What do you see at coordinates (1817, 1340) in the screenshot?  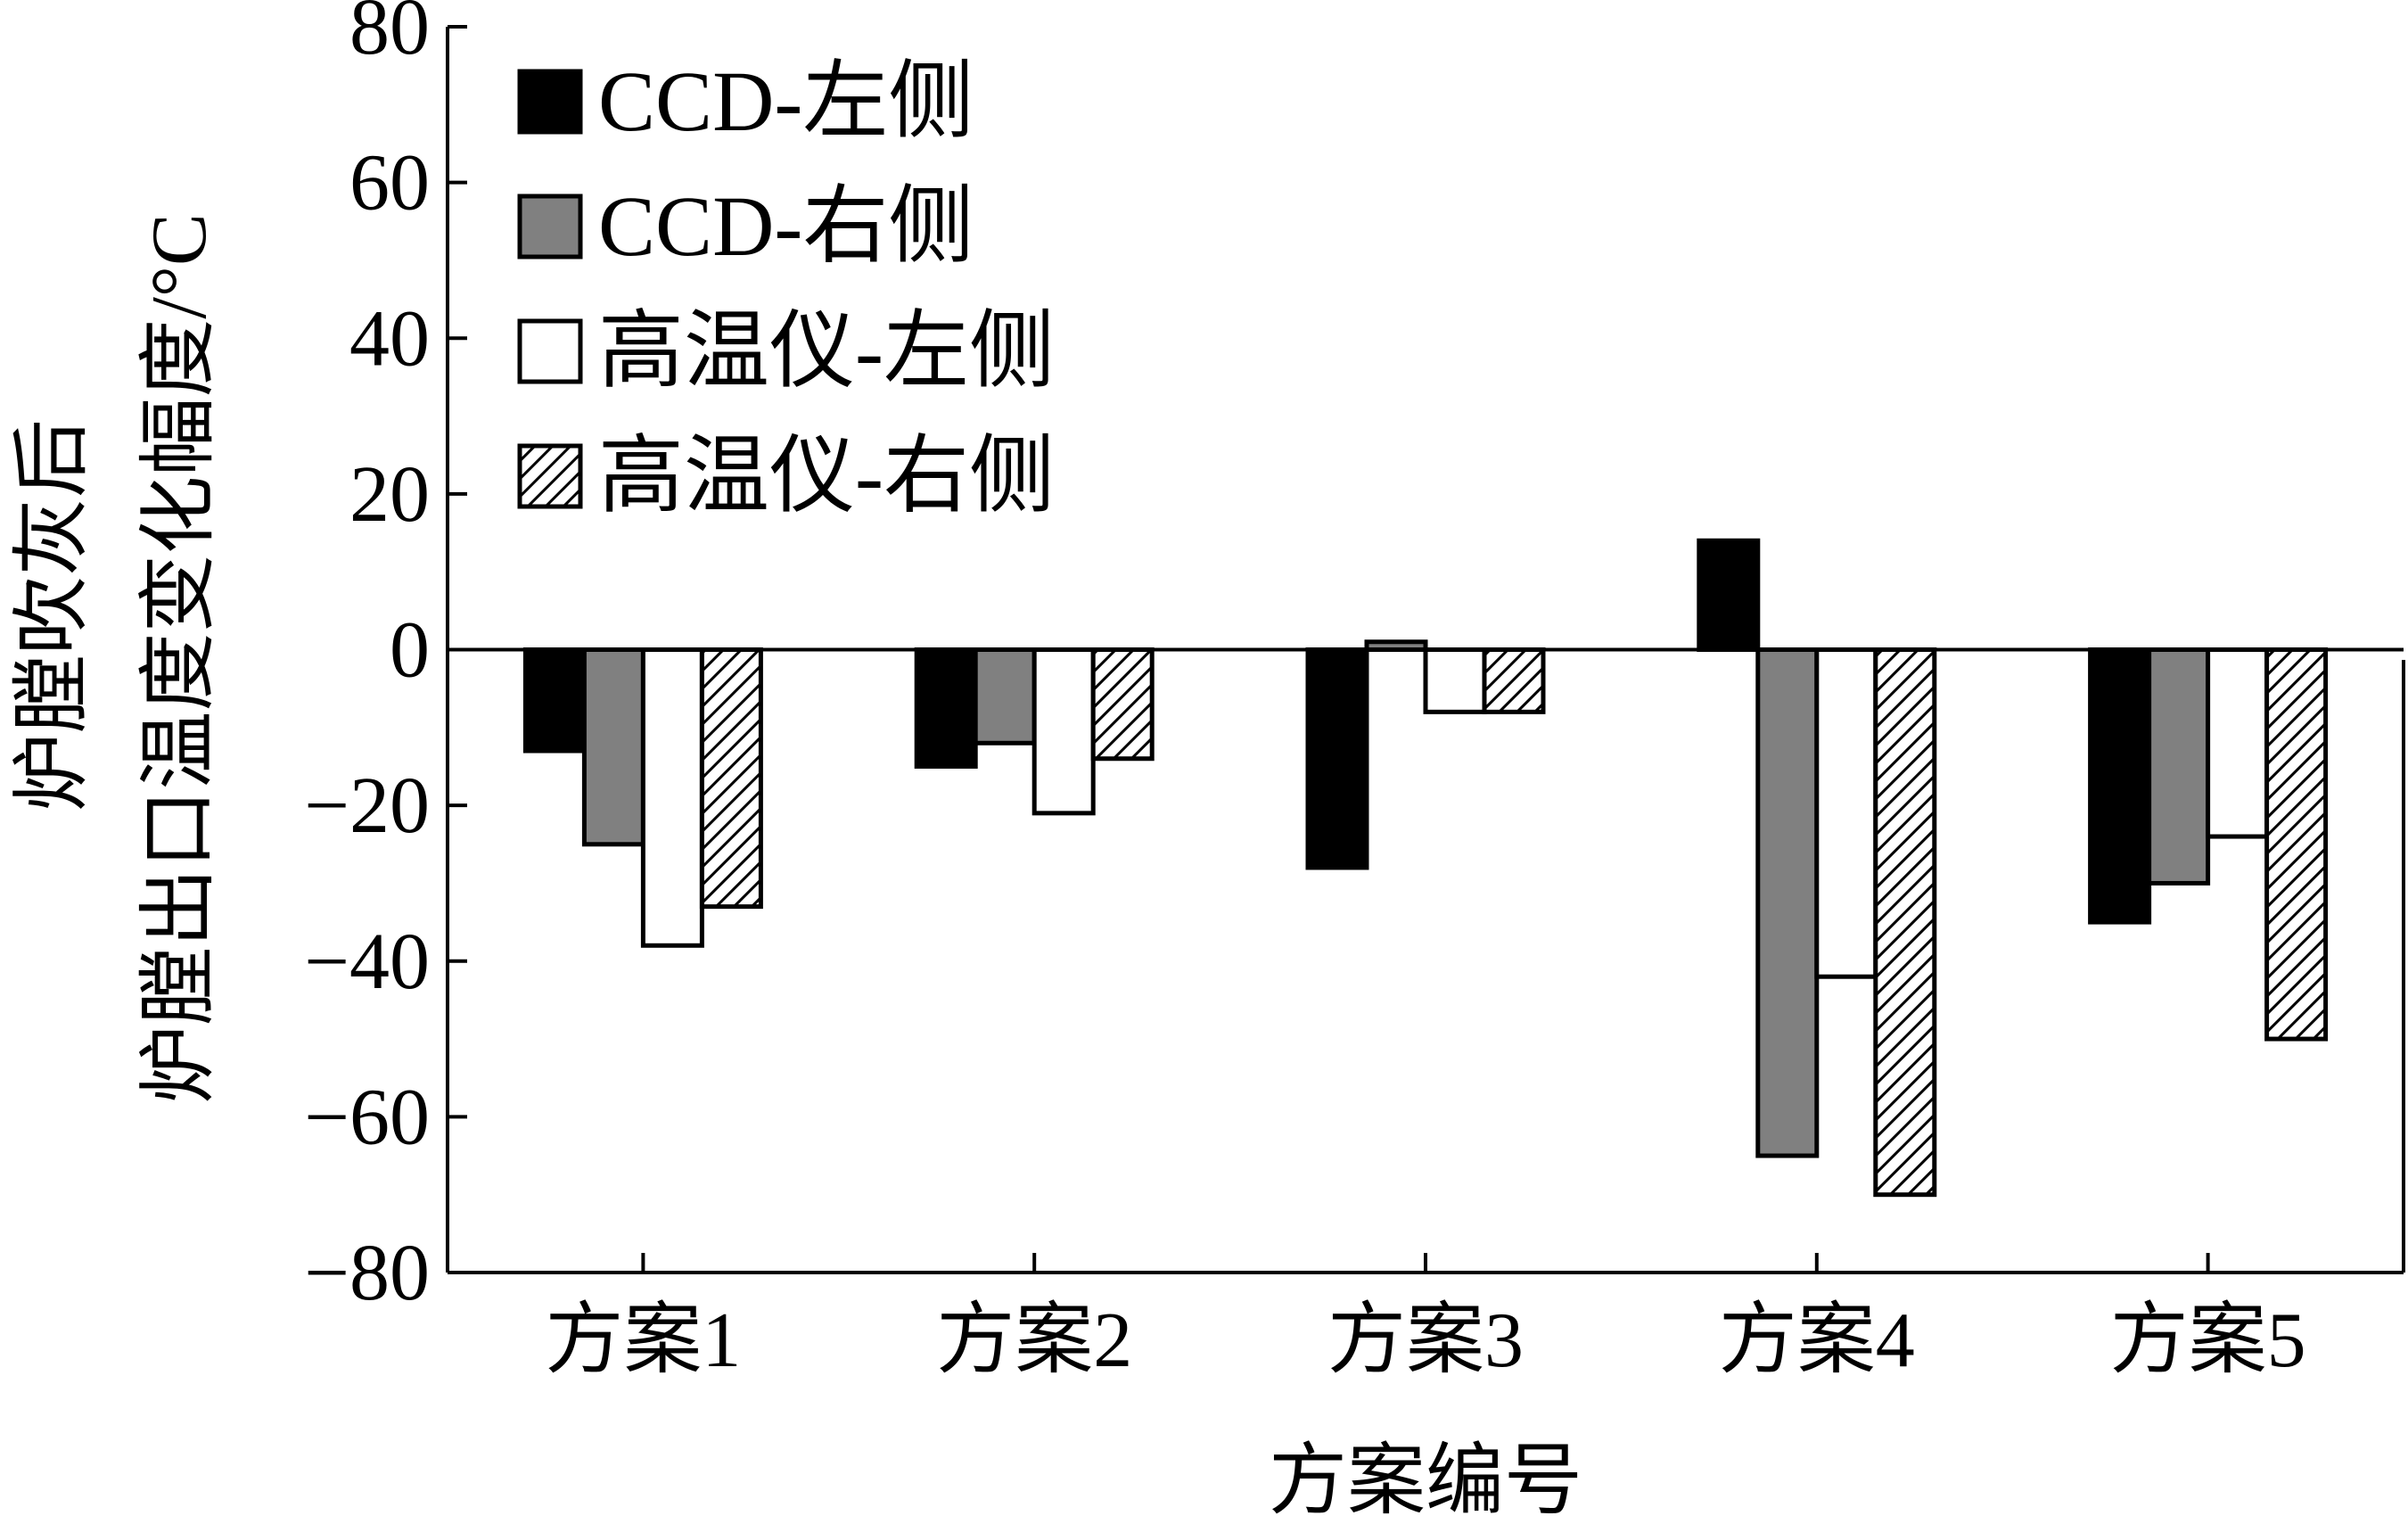 I see `x-tick-label: 方案4` at bounding box center [1817, 1340].